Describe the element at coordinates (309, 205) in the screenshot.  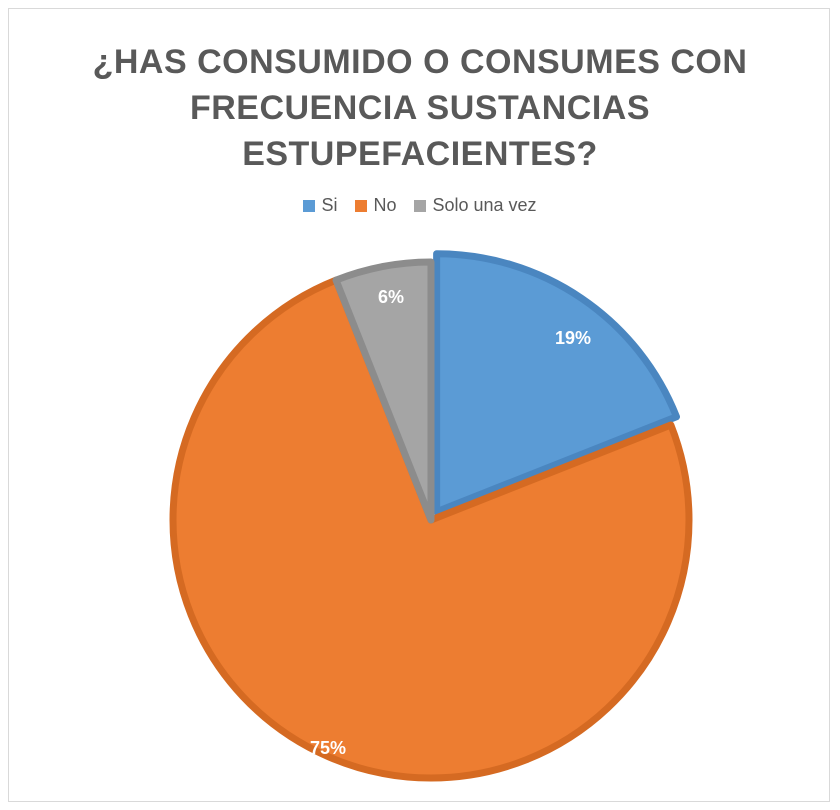
I see `legend-swatch-si` at that location.